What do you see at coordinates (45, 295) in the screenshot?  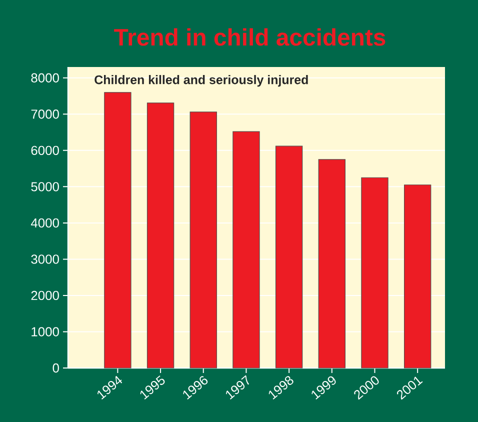 I see `y-tick-label: 2000` at bounding box center [45, 295].